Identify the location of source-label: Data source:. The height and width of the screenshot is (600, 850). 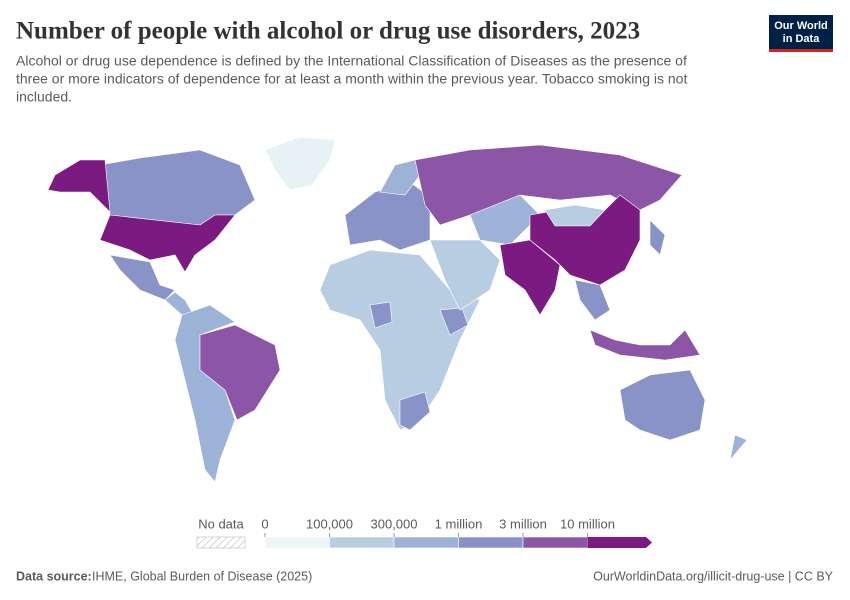
(54, 576).